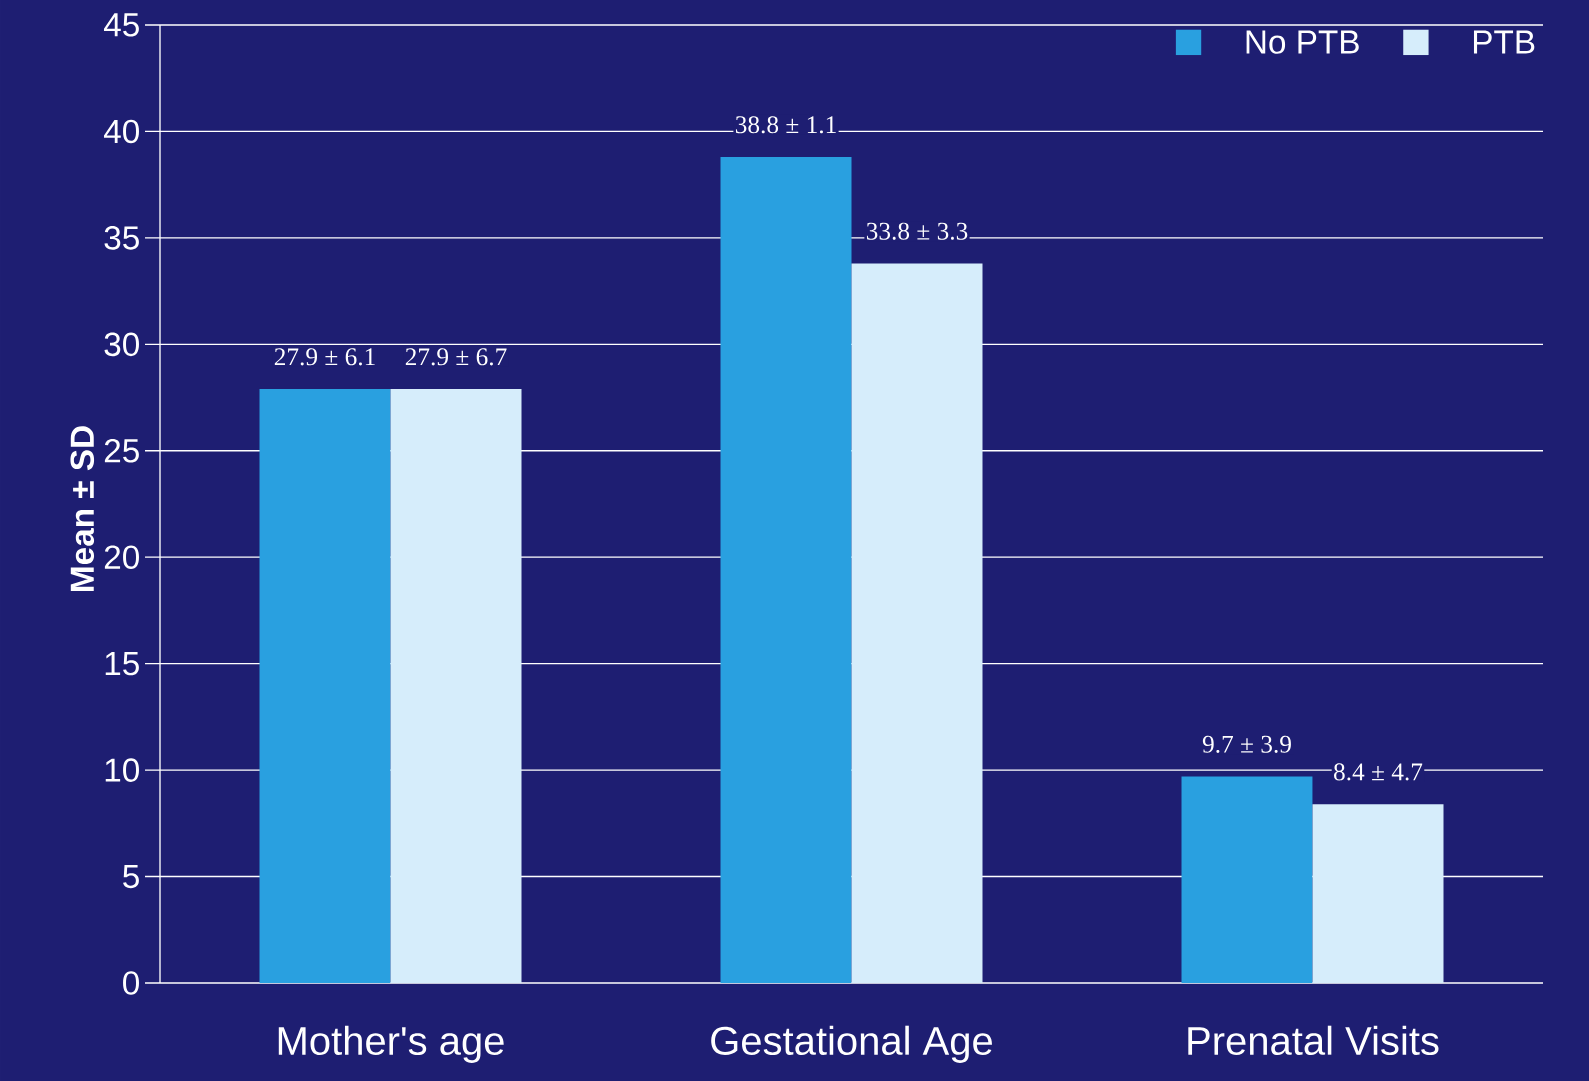 The height and width of the screenshot is (1081, 1589). Describe the element at coordinates (1504, 42) in the screenshot. I see `legend-label: PTB` at that location.